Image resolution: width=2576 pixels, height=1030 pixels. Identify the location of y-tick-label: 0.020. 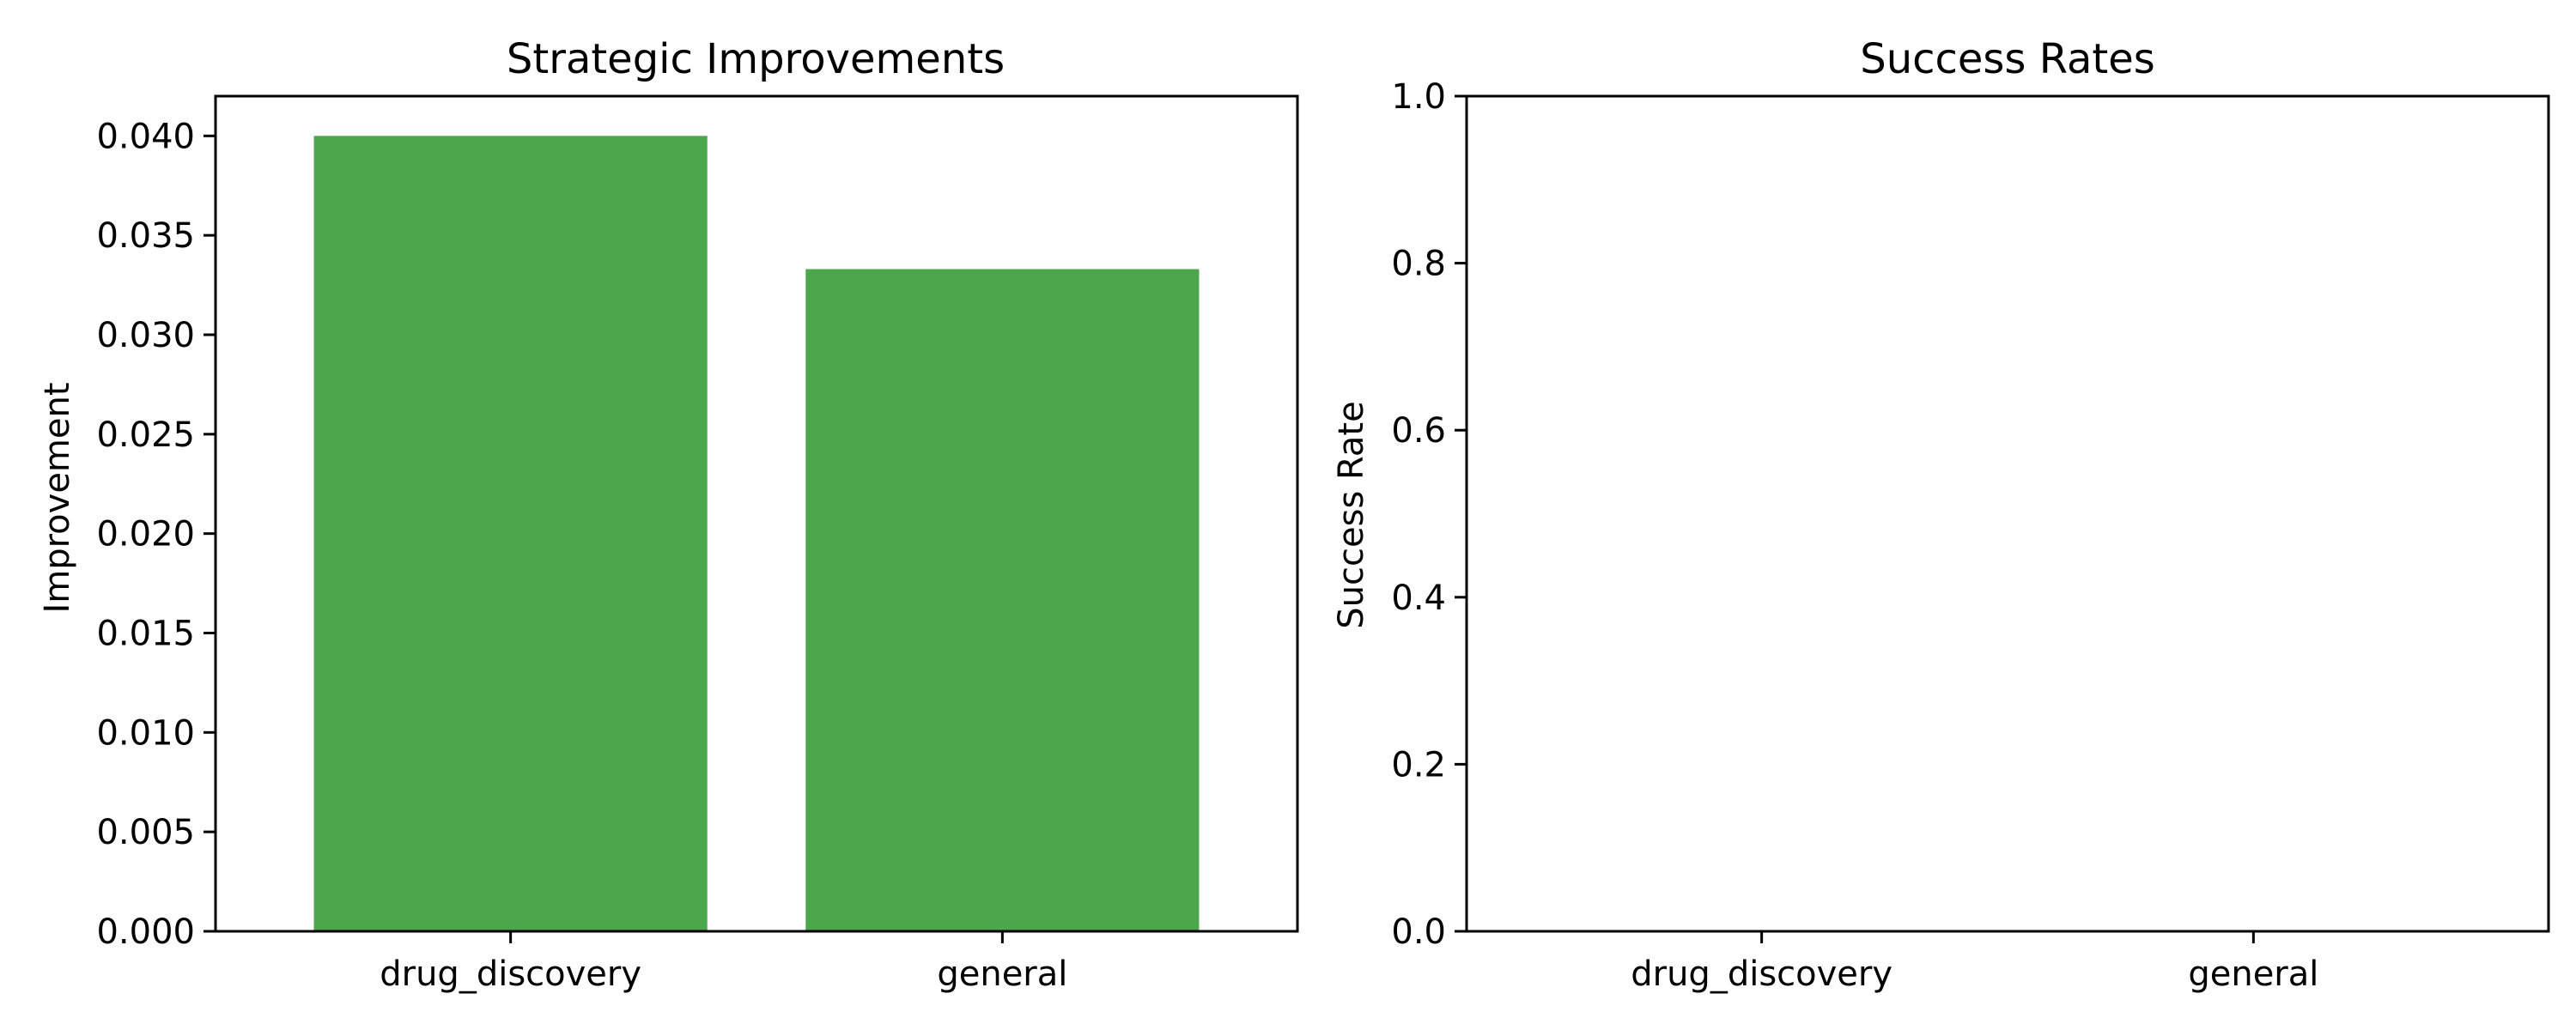
(145, 534).